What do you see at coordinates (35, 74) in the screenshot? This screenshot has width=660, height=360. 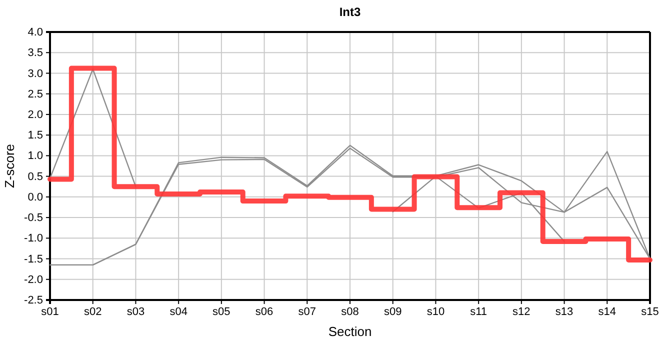 I see `y-tick-label: 3.0` at bounding box center [35, 74].